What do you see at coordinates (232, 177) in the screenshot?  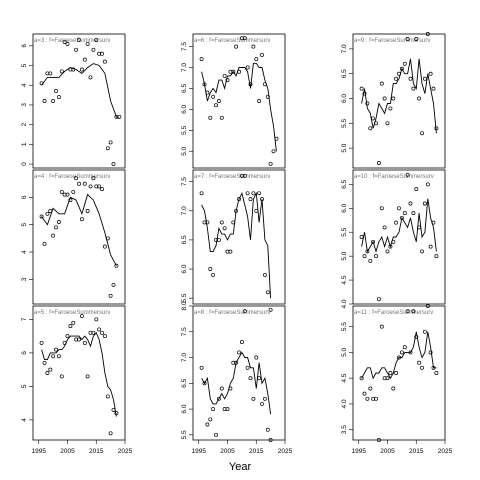 I see `panel-title: a=7 : f=FaroeseSummersurv` at bounding box center [232, 177].